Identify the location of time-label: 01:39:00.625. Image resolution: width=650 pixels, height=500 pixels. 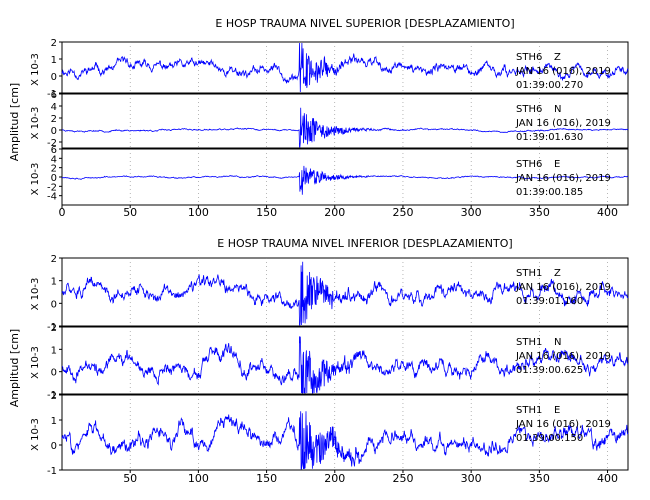
(549, 370).